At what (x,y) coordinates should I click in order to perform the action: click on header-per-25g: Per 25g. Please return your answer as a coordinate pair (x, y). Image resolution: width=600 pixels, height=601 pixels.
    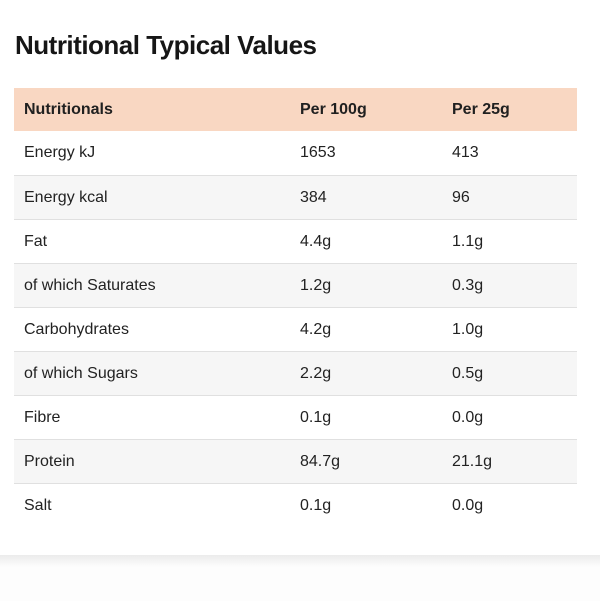
    Looking at the image, I should click on (481, 109).